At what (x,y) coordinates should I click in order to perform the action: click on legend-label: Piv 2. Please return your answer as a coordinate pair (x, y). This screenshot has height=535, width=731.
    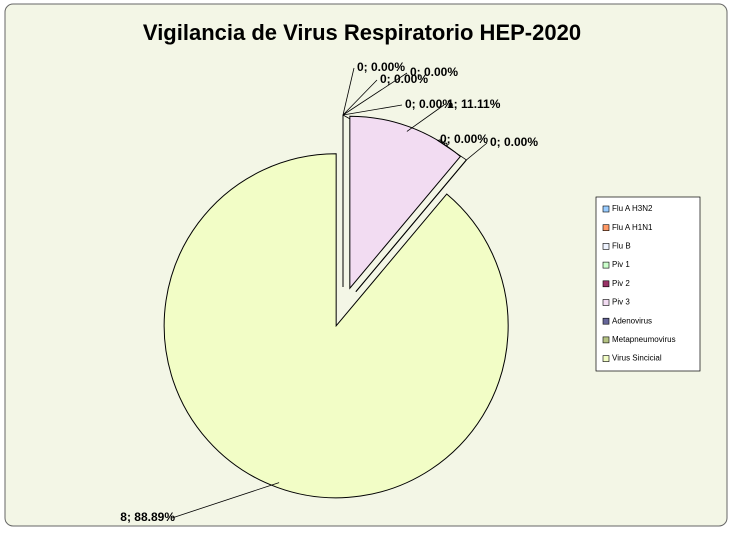
    Looking at the image, I should click on (621, 283).